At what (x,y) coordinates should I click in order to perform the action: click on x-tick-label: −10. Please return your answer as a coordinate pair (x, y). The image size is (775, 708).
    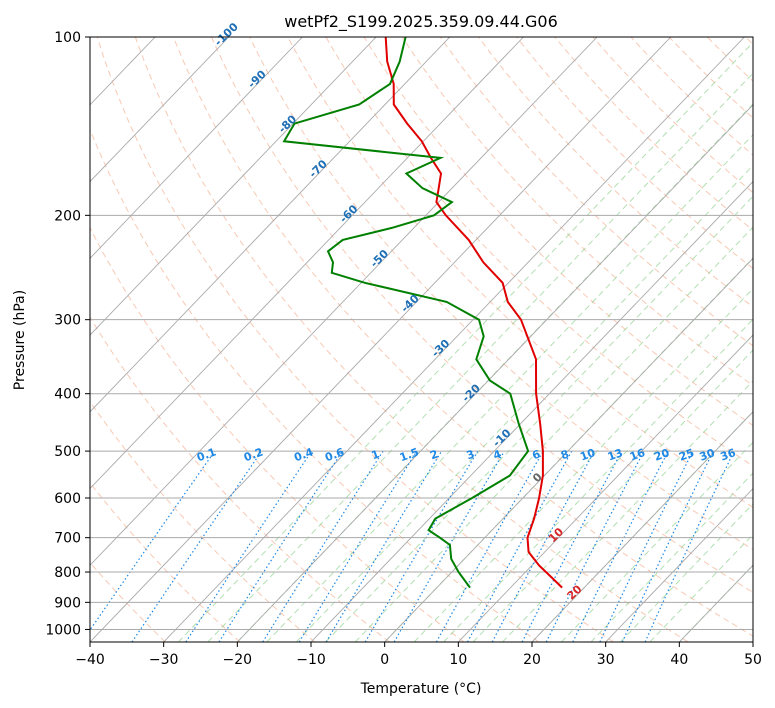
    Looking at the image, I should click on (311, 660).